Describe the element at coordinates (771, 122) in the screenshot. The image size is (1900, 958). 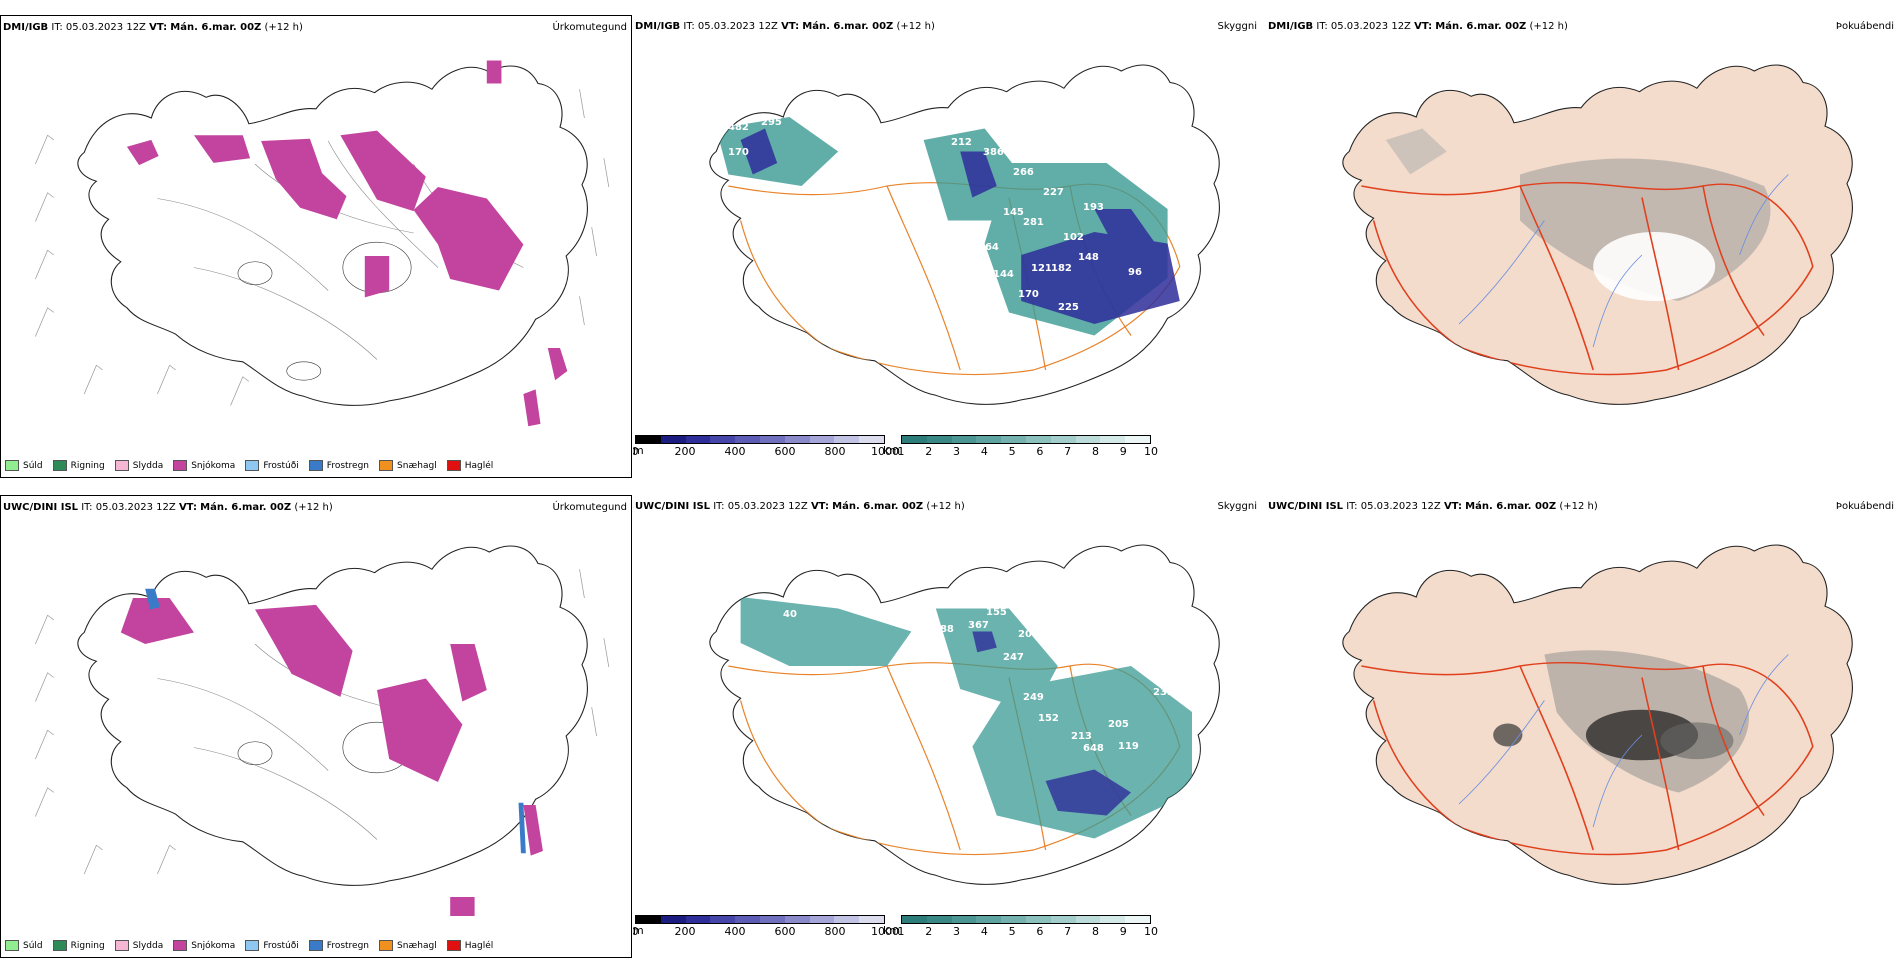
I see `visibility-value-label: 295` at that location.